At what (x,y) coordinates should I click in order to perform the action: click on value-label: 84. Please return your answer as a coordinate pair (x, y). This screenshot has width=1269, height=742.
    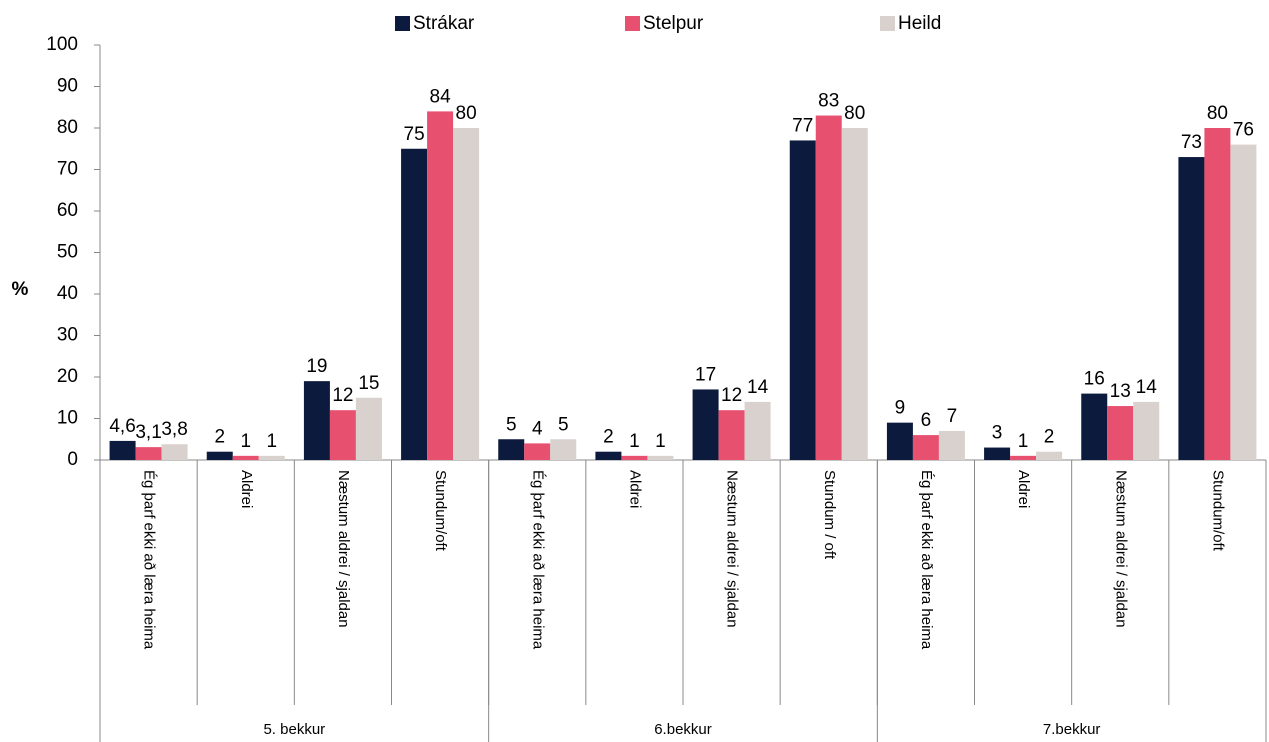
    Looking at the image, I should click on (441, 96).